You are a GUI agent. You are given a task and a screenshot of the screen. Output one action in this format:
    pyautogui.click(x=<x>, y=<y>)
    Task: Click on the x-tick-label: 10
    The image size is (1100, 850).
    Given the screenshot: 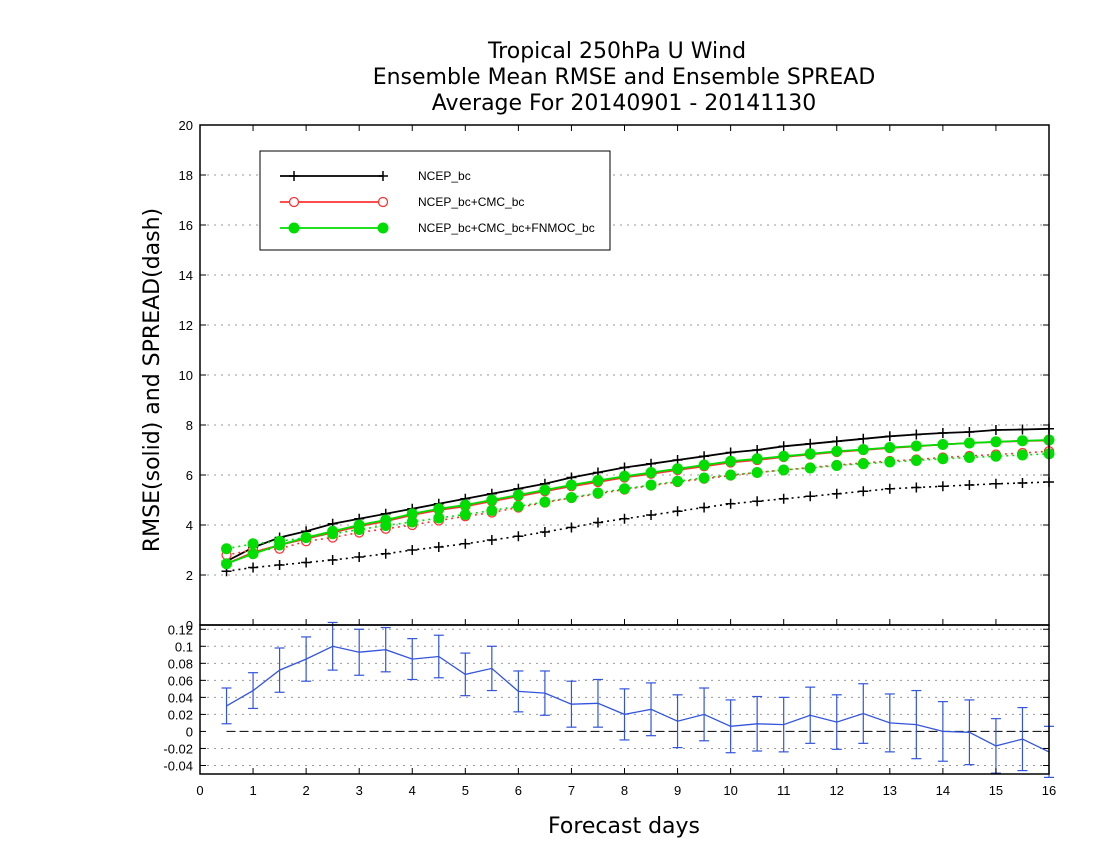 What is the action you would take?
    pyautogui.click(x=730, y=790)
    